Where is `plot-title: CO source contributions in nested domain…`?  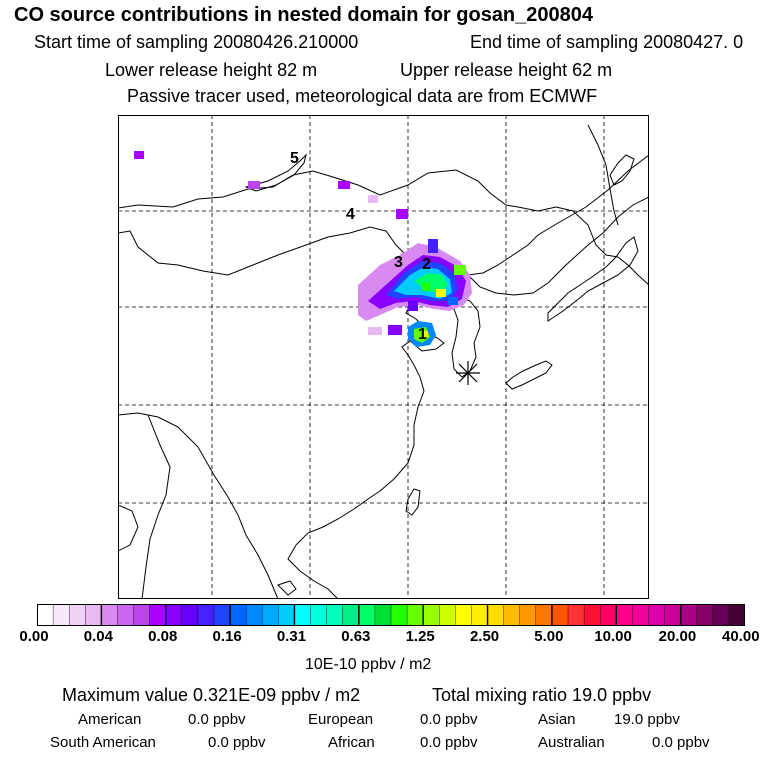 plot-title: CO source contributions in nested domain… is located at coordinates (304, 15).